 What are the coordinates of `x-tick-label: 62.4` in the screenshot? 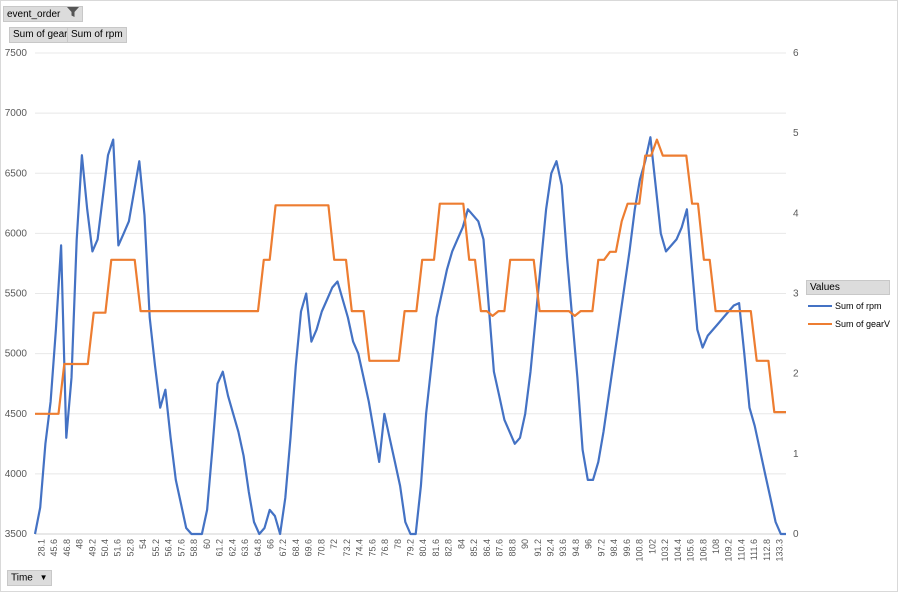 It's located at (232, 548).